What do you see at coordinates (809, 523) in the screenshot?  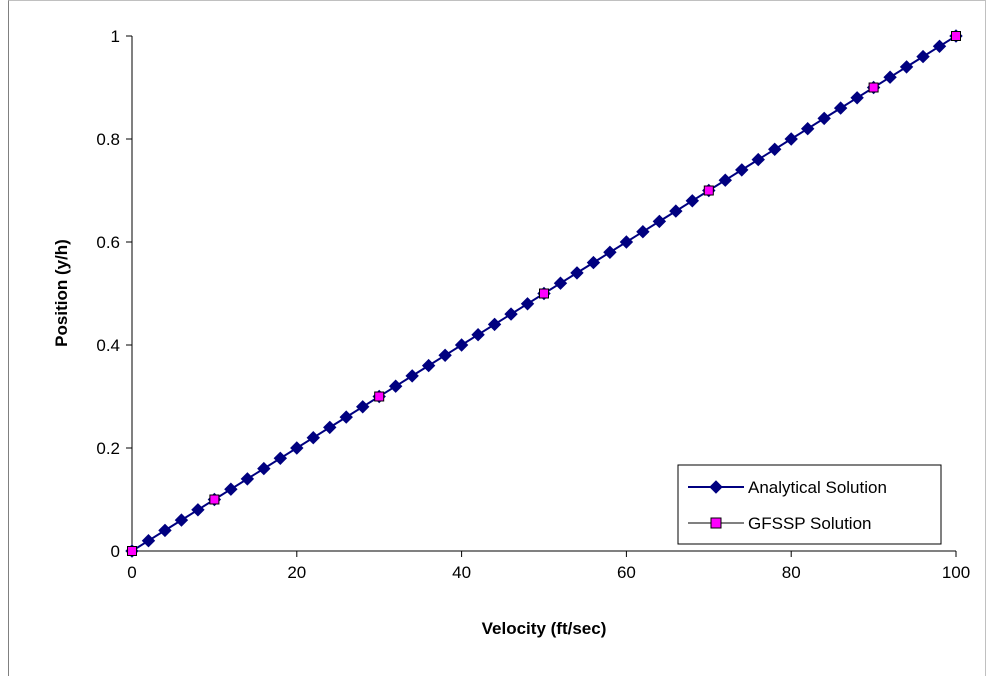 I see `legend-label-gfssp: GFSSP Solution` at bounding box center [809, 523].